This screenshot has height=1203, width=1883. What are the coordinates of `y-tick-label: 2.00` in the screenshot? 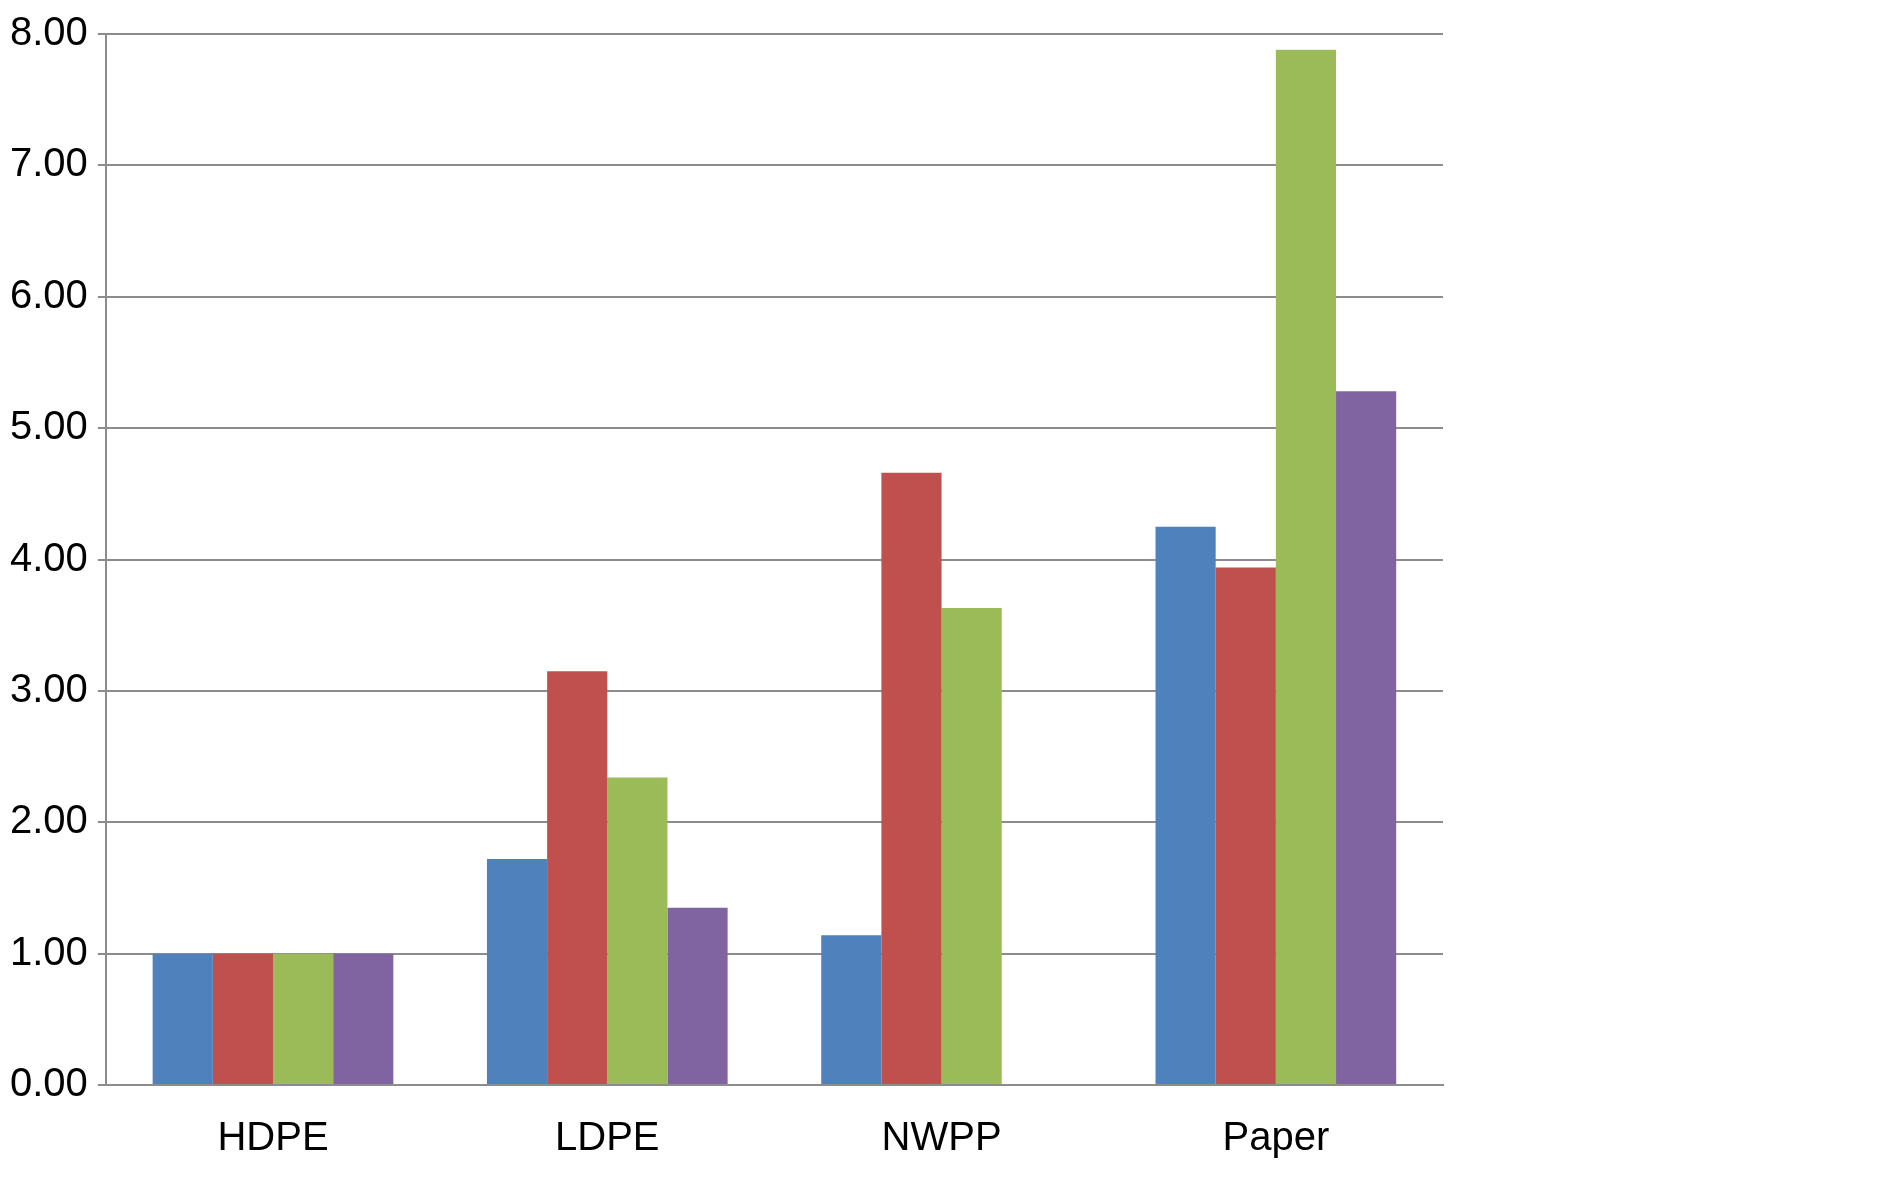 It's located at (48, 819).